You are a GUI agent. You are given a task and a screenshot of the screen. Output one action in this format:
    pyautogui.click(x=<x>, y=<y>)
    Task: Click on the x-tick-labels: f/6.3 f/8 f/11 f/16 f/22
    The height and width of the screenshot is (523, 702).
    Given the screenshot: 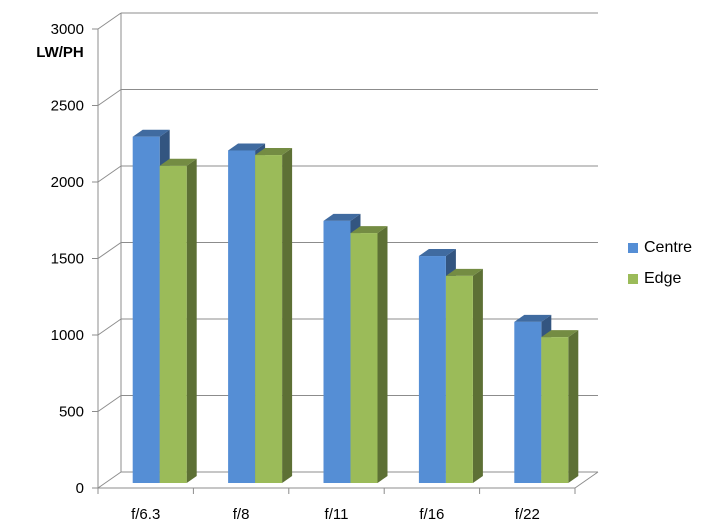 What is the action you would take?
    pyautogui.click(x=335, y=514)
    